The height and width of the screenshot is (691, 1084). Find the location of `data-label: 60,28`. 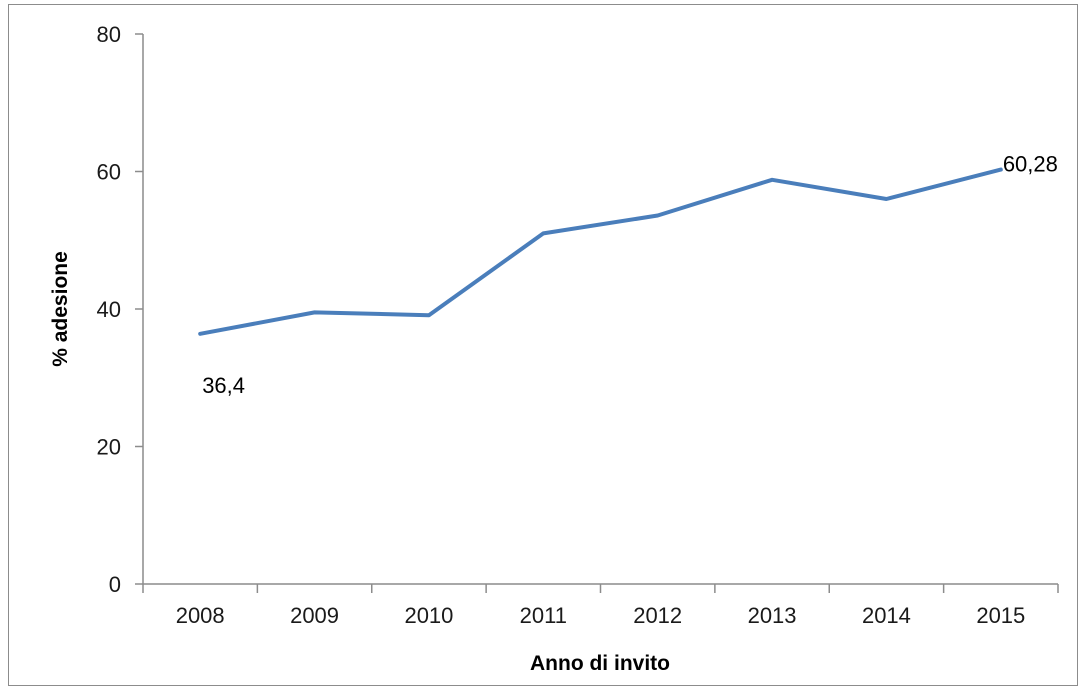

data-label: 60,28 is located at coordinates (1030, 164).